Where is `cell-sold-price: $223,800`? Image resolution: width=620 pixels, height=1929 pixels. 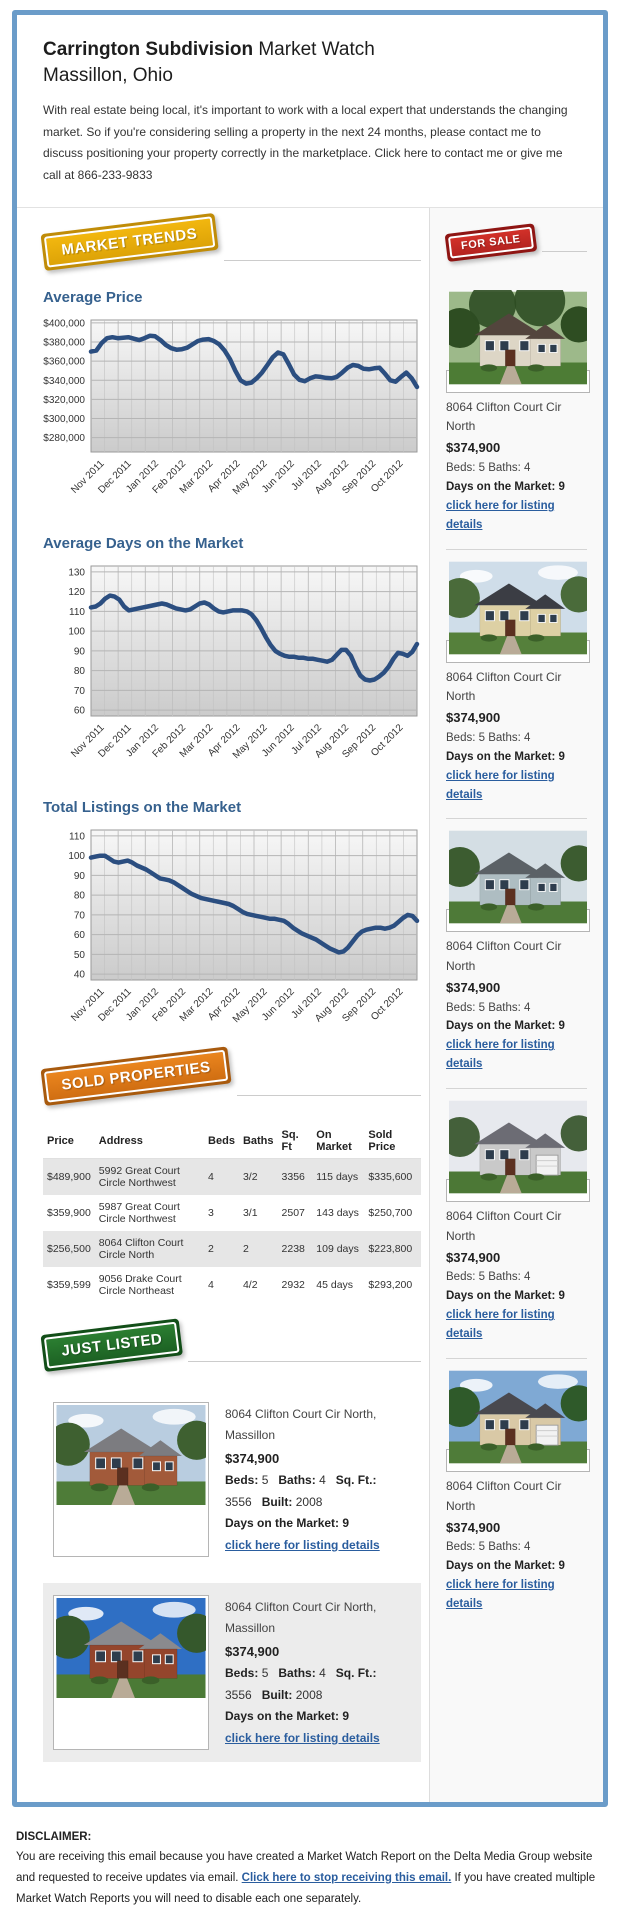 cell-sold-price: $223,800 is located at coordinates (392, 1248).